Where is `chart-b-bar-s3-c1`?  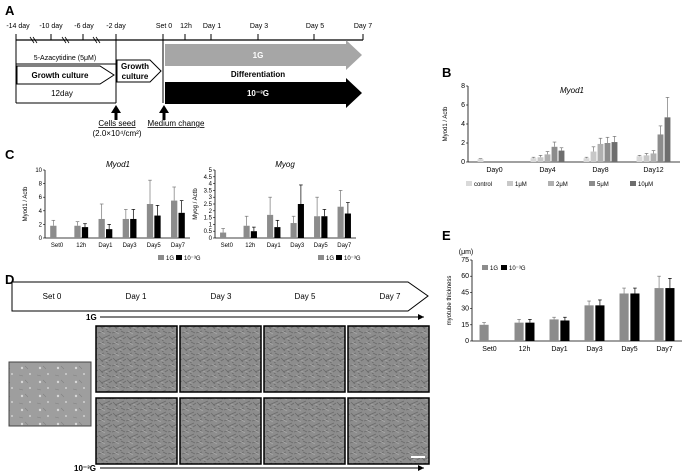 chart-b-bar-s3-c1 is located at coordinates (554, 154).